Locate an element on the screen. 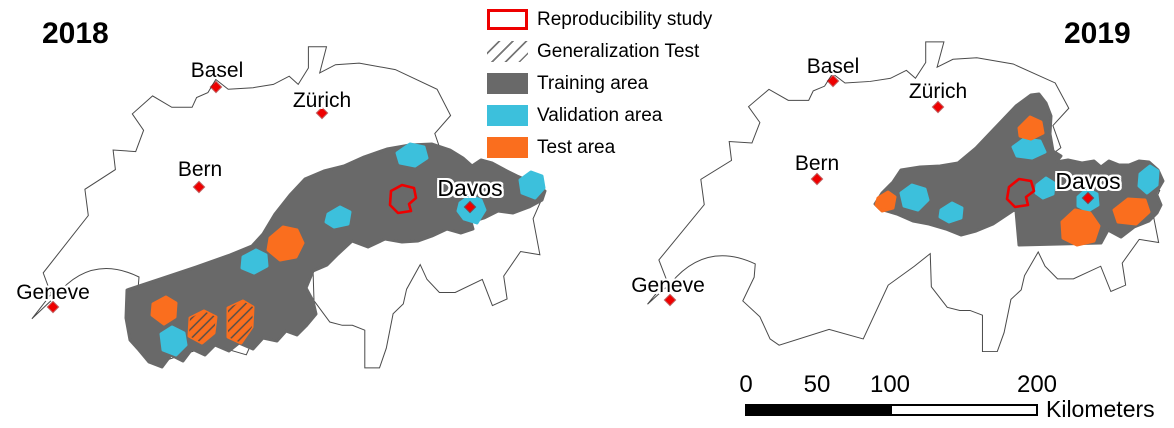 The image size is (1174, 428). scale-bar: 0 50 100 200 Kilometers is located at coordinates (956, 396).